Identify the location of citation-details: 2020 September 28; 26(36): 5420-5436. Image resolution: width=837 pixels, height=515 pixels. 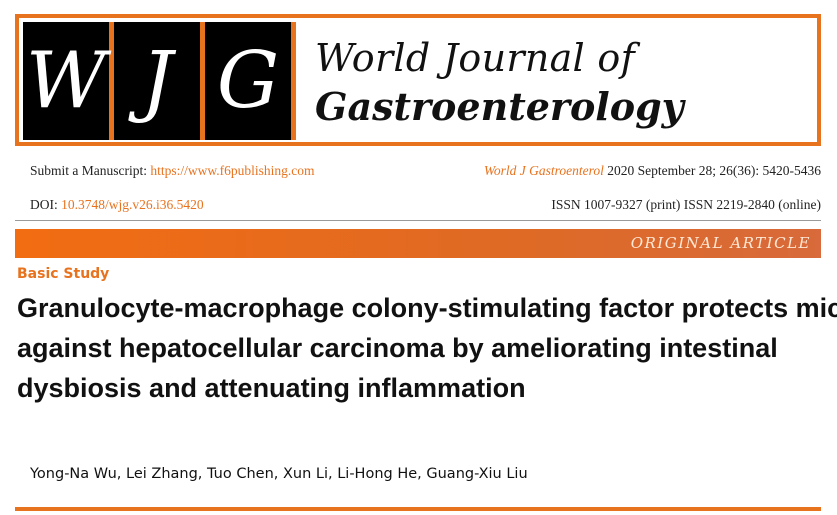
(714, 170).